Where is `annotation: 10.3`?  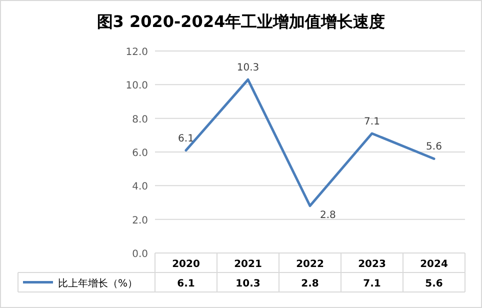 annotation: 10.3 is located at coordinates (248, 68).